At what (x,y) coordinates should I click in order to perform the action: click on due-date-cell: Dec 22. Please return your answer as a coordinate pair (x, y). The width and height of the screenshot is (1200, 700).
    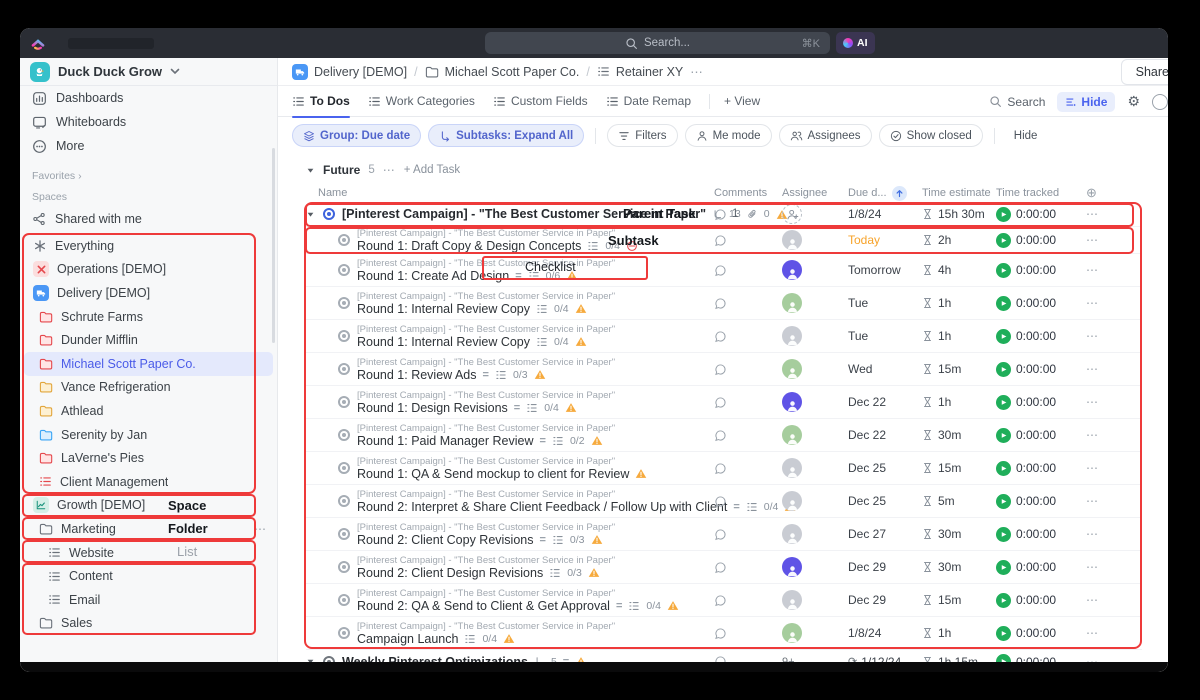
    Looking at the image, I should click on (885, 435).